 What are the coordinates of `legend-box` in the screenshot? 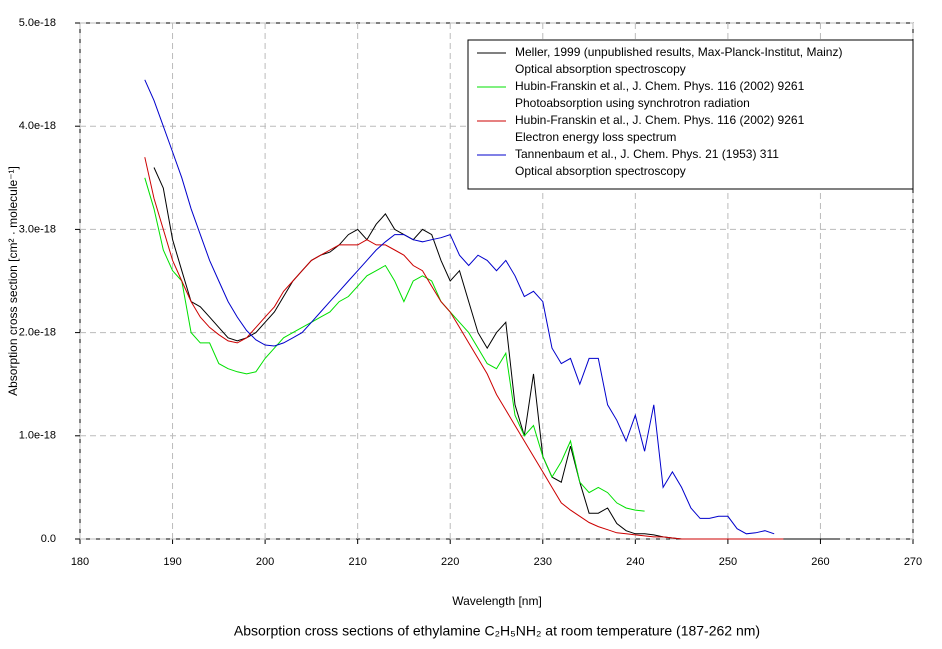 It's located at (690, 114).